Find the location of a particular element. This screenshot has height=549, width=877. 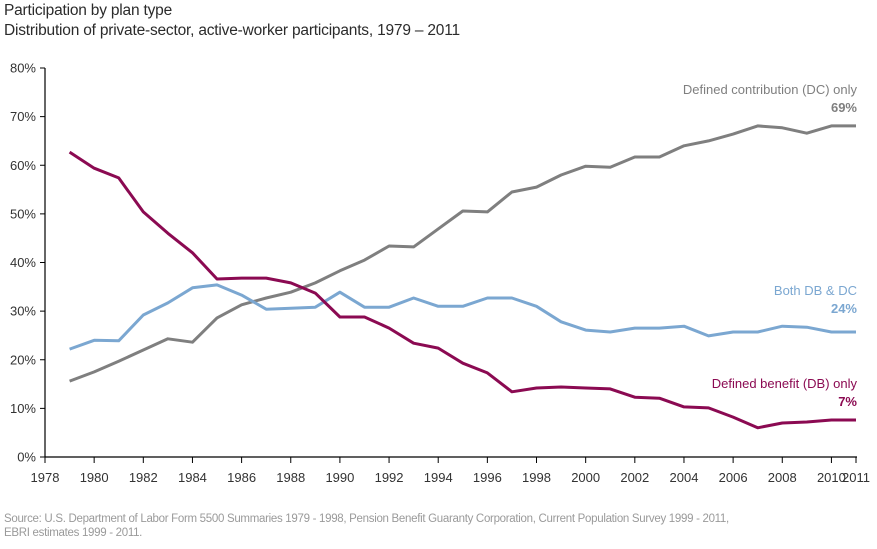

series-label-defined-benefit-db-only: Defined benefit (DB) only is located at coordinates (785, 383).